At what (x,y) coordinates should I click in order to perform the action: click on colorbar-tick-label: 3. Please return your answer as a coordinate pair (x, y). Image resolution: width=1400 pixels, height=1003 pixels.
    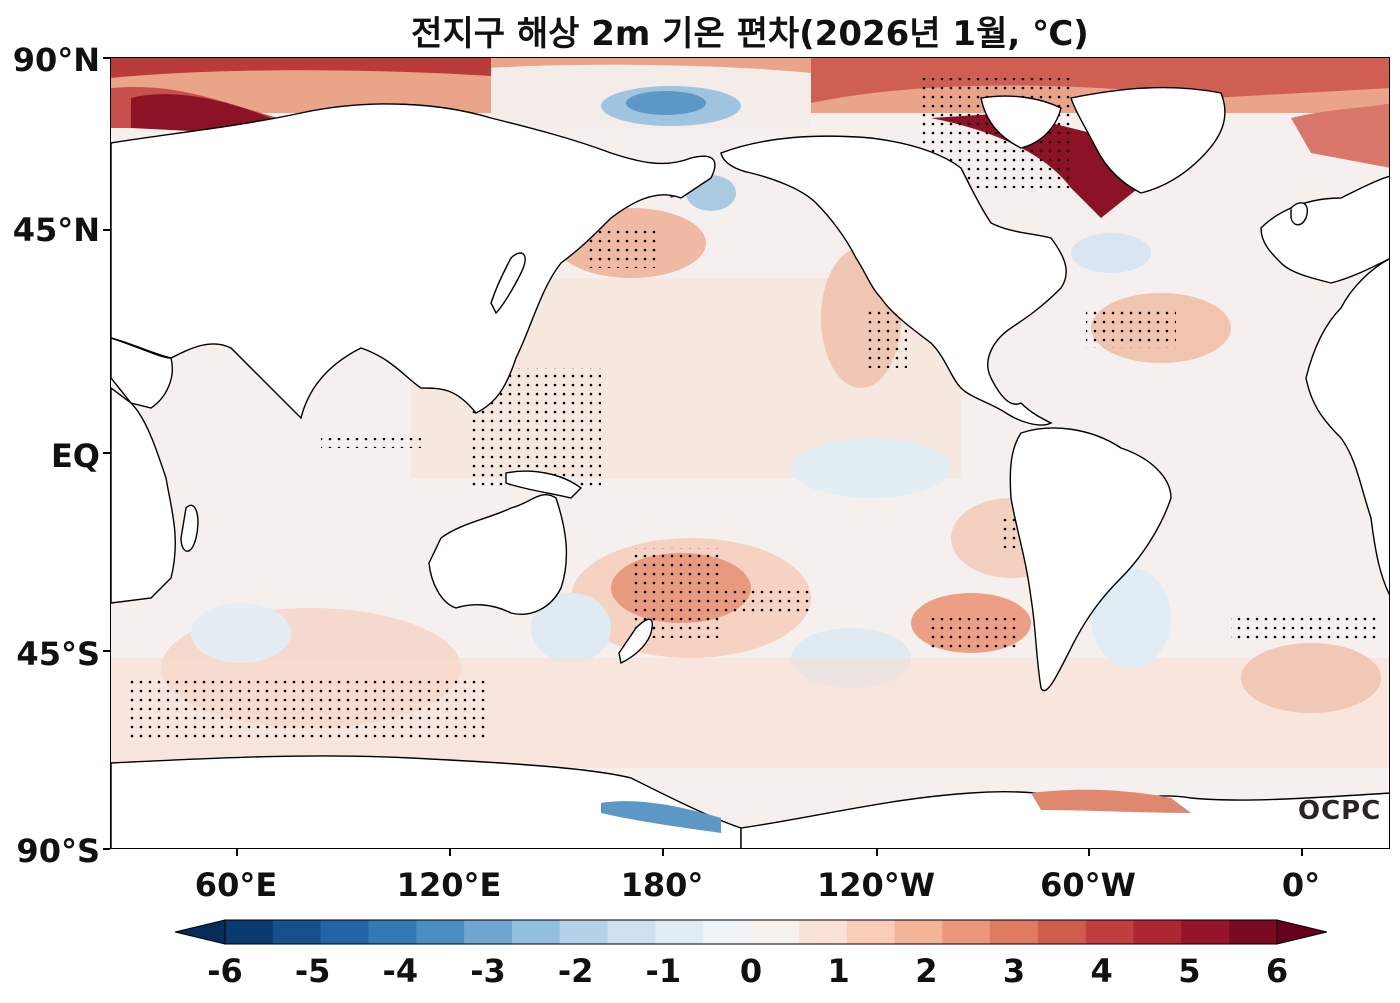
    Looking at the image, I should click on (1014, 971).